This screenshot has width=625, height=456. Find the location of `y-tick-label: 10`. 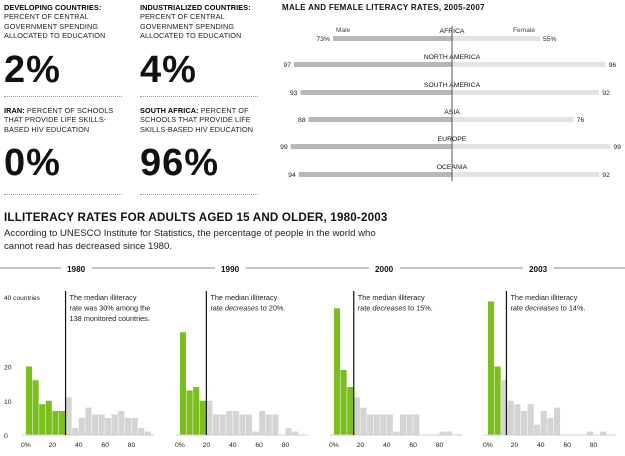

y-tick-label: 10 is located at coordinates (8, 402).